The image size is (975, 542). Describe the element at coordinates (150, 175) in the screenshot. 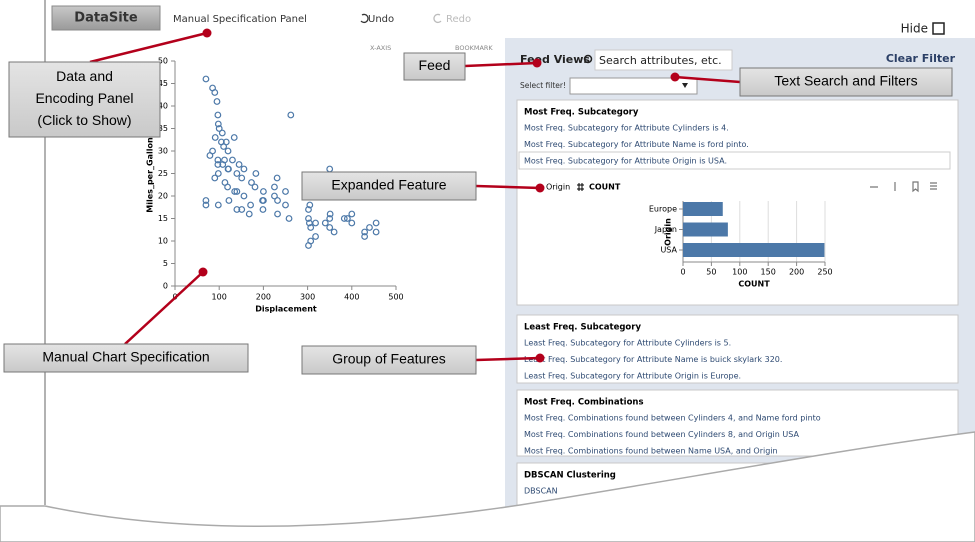

I see `y-axis-label: Miles_per_Gallon` at that location.